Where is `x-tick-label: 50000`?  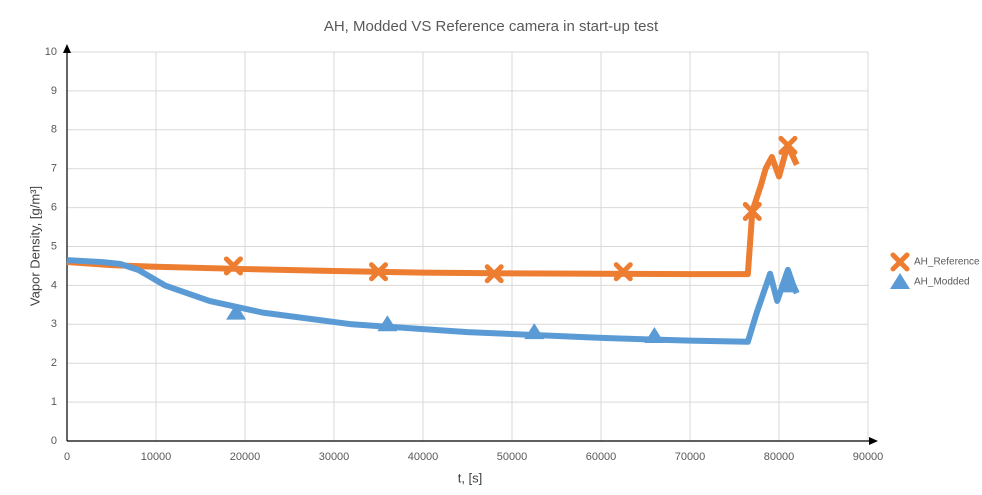 x-tick-label: 50000 is located at coordinates (512, 457).